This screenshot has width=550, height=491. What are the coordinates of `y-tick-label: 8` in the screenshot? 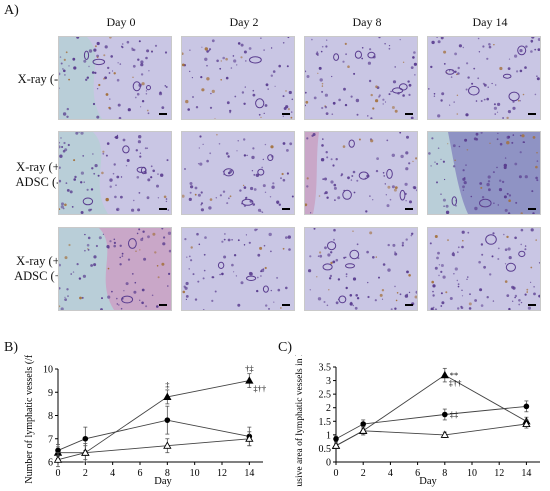 It's located at (50, 416).